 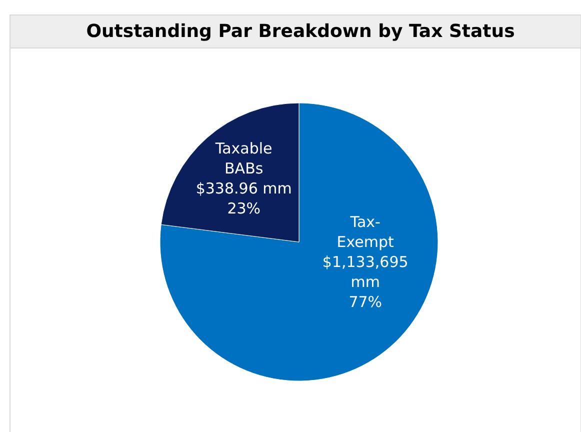 What do you see at coordinates (365, 232) in the screenshot?
I see `slice-label: Tax-Exempt` at bounding box center [365, 232].